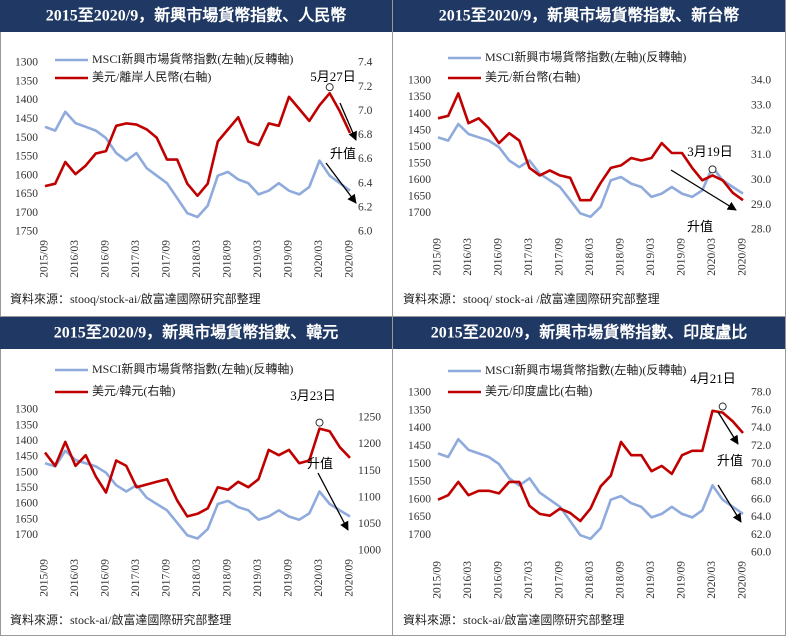 The height and width of the screenshot is (636, 786). I want to click on chart-title: 2015至2020/9，新興市場貨幣指數、印度盧比, so click(589, 332).